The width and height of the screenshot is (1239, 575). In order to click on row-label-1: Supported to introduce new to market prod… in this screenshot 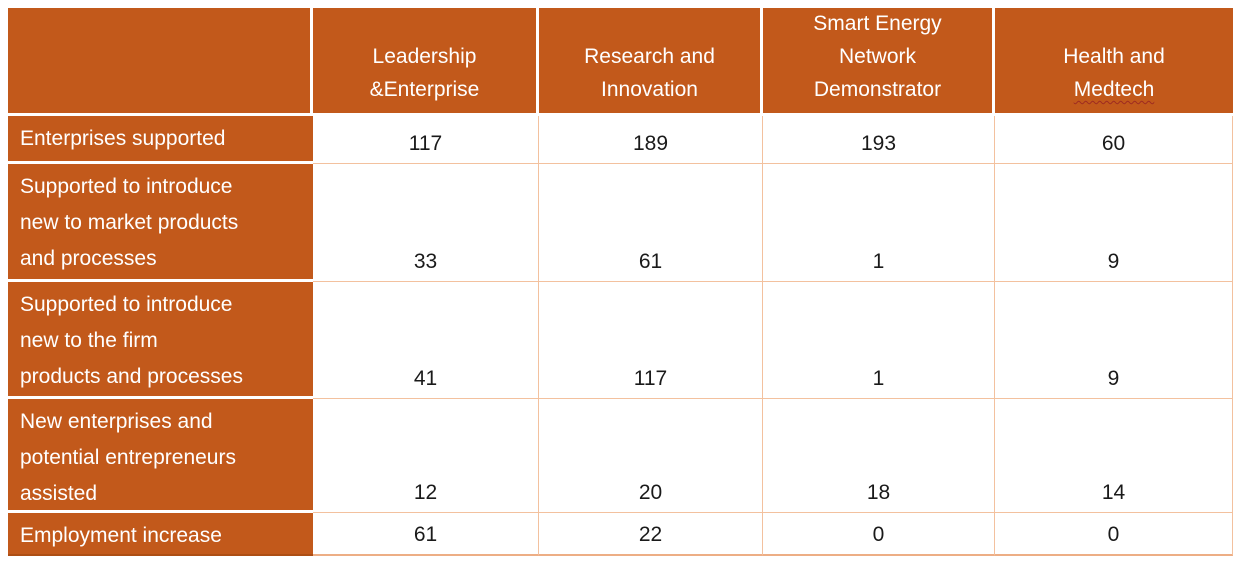, I will do `click(160, 223)`.